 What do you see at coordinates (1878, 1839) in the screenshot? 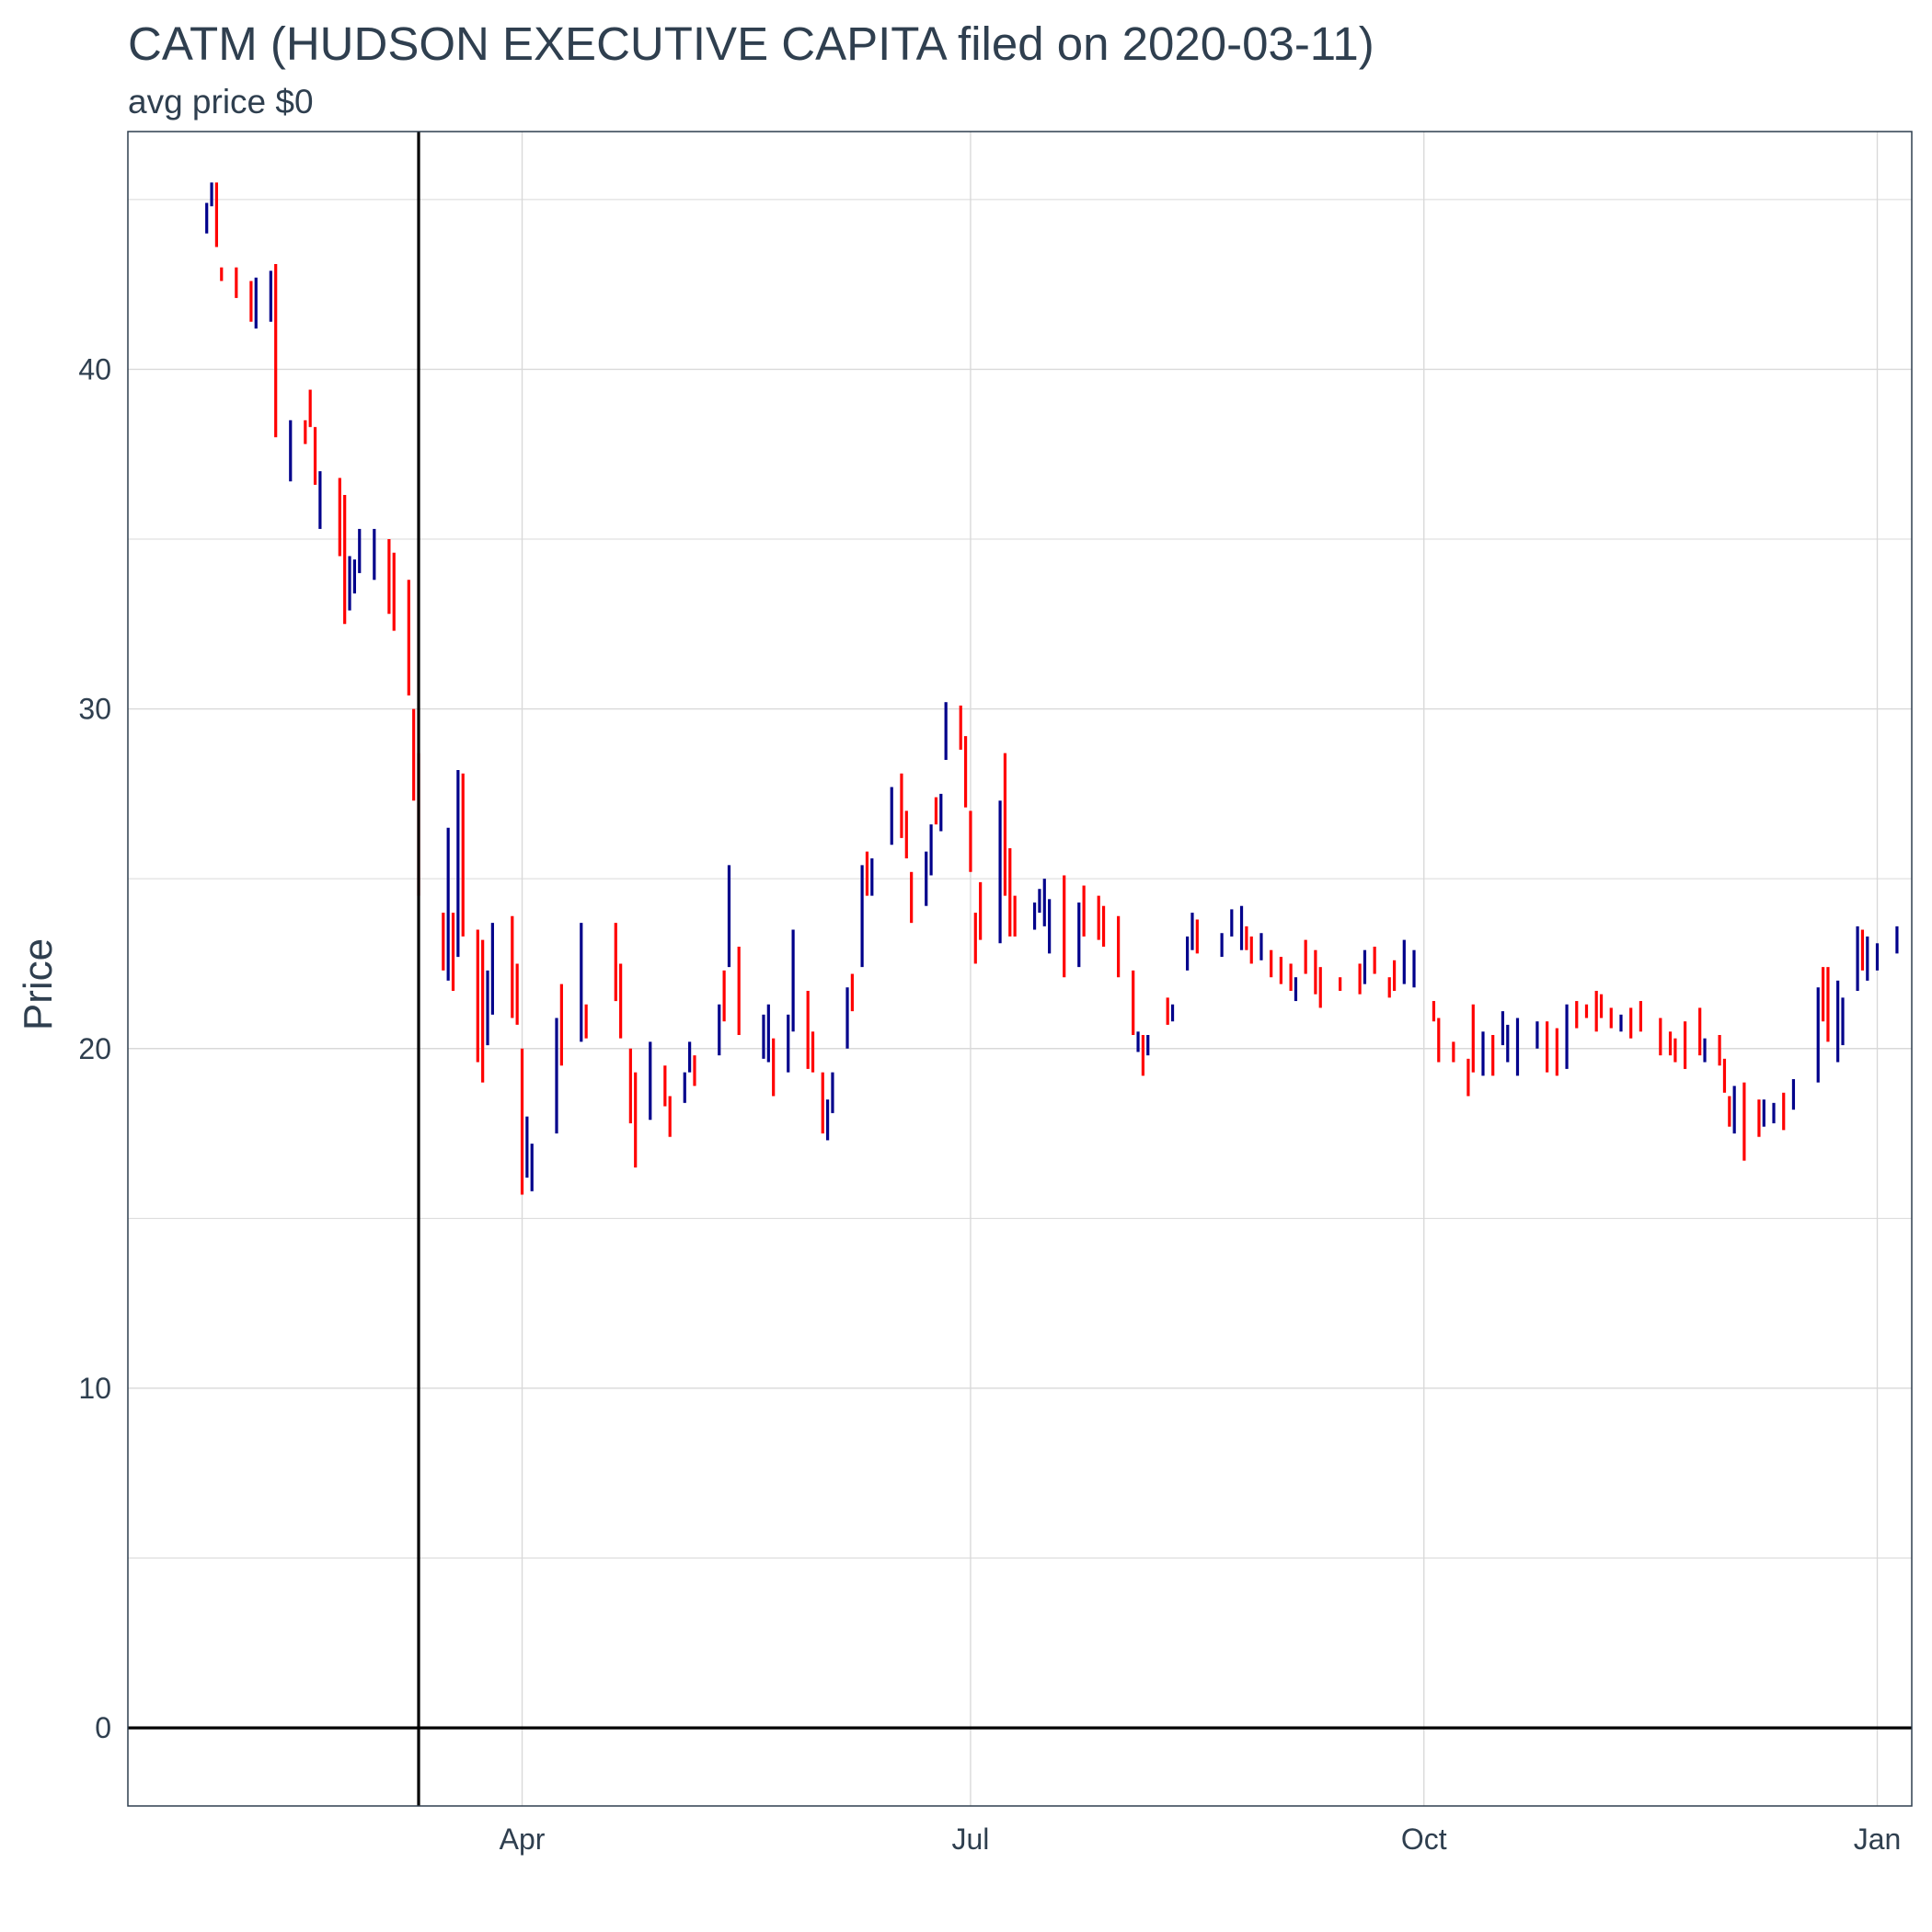
I see `x-tick-label: Jan` at bounding box center [1878, 1839].